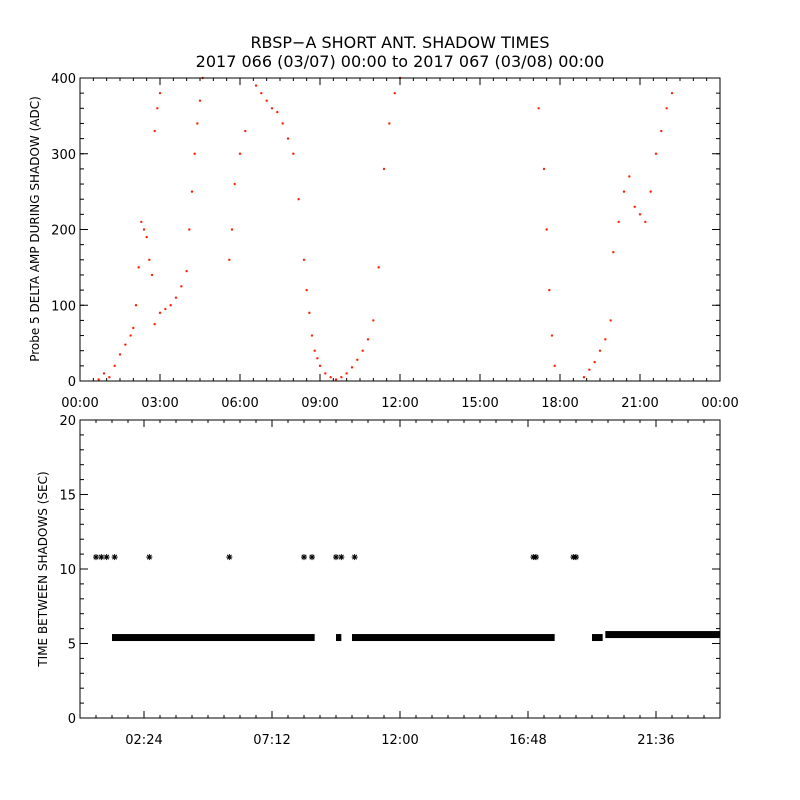 Image resolution: width=800 pixels, height=800 pixels. What do you see at coordinates (271, 740) in the screenshot?
I see `bottom-x-tick-label: 07:12` at bounding box center [271, 740].